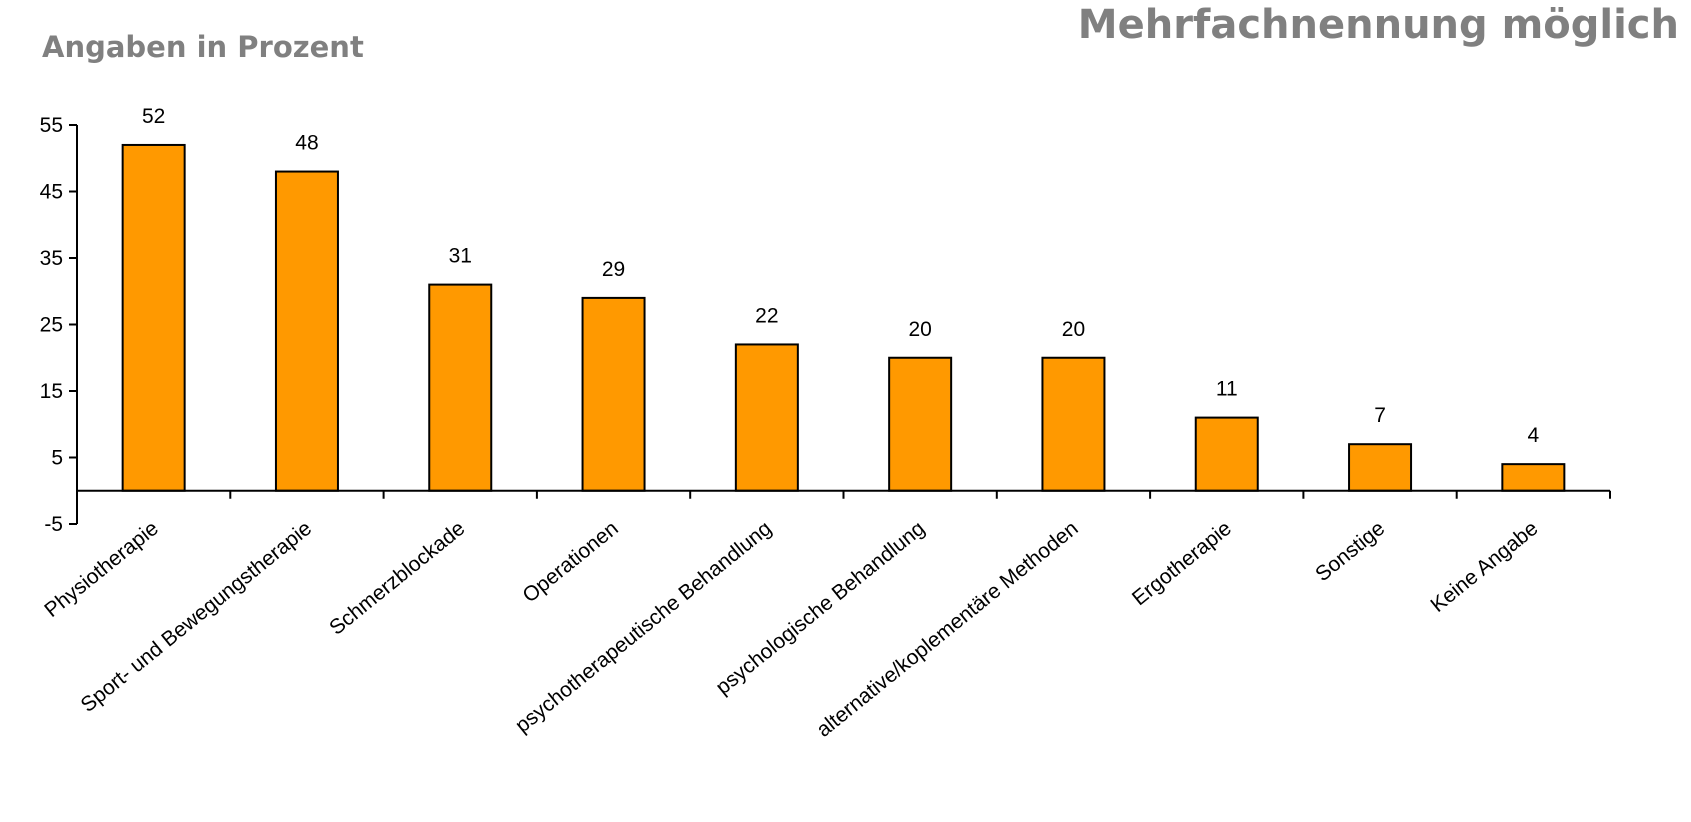 The image size is (1691, 822). Describe the element at coordinates (1534, 435) in the screenshot. I see `data-label: 4` at that location.